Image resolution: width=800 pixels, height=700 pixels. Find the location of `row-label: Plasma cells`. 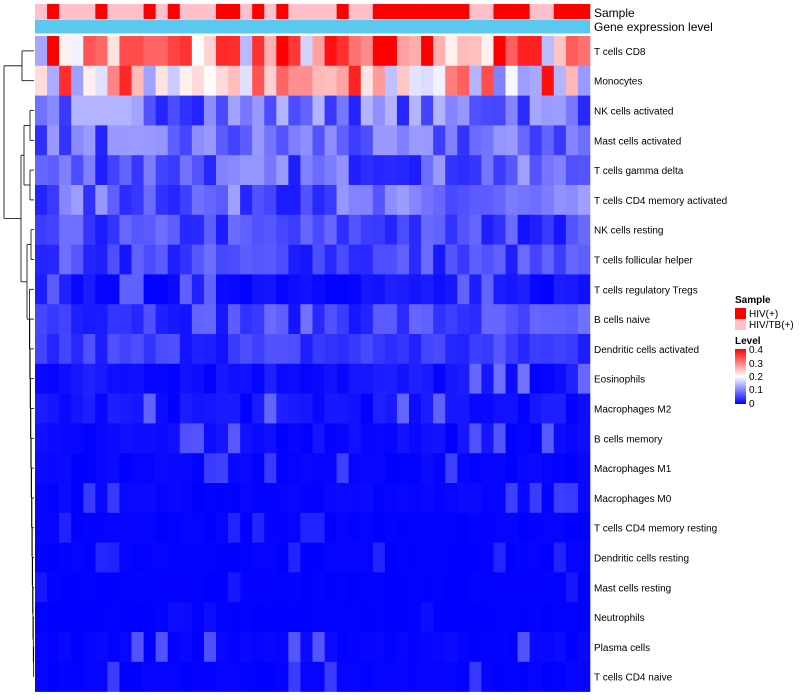

row-label: Plasma cells is located at coordinates (622, 648).